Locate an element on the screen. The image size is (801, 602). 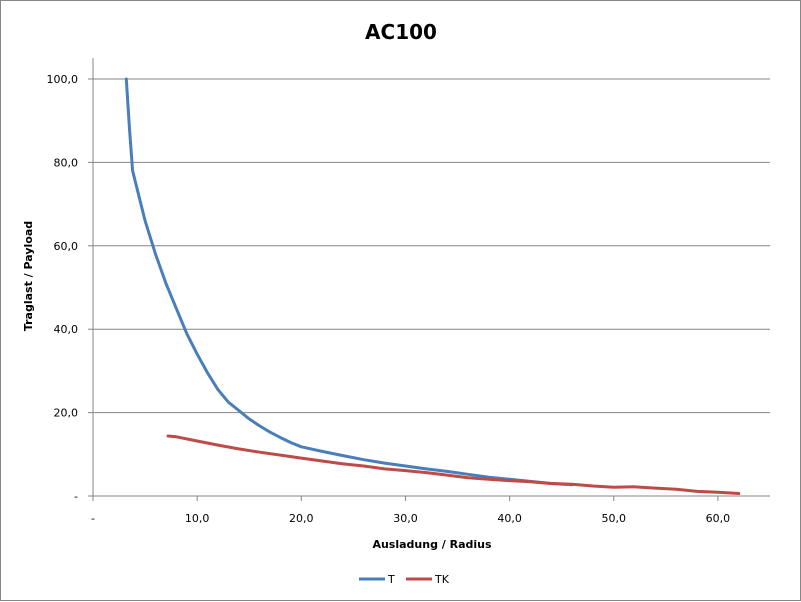
legend: T TK is located at coordinates (404, 579).